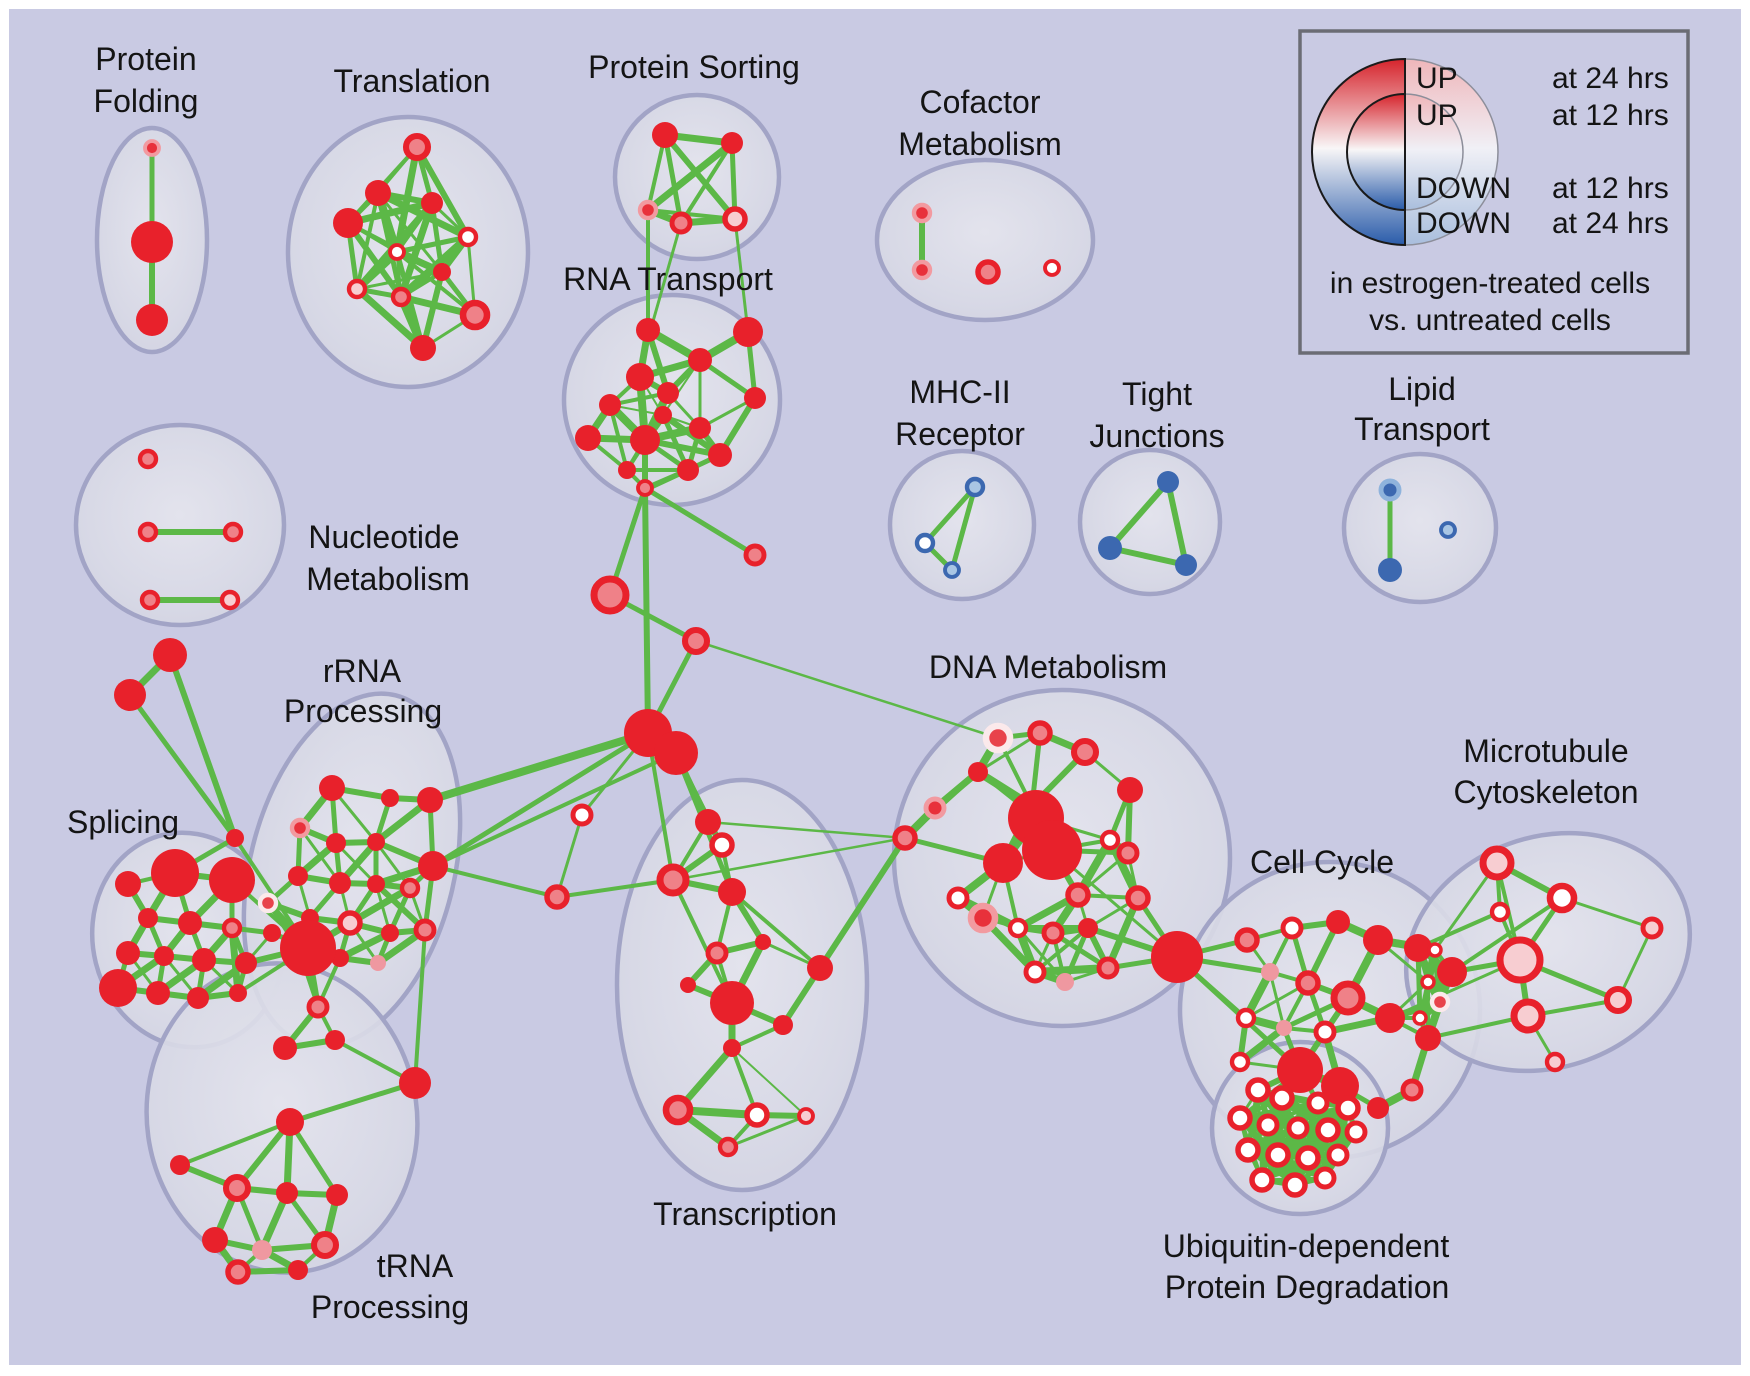 The height and width of the screenshot is (1376, 1750). Describe the element at coordinates (681, 223) in the screenshot. I see `node-protein-sorting` at that location.